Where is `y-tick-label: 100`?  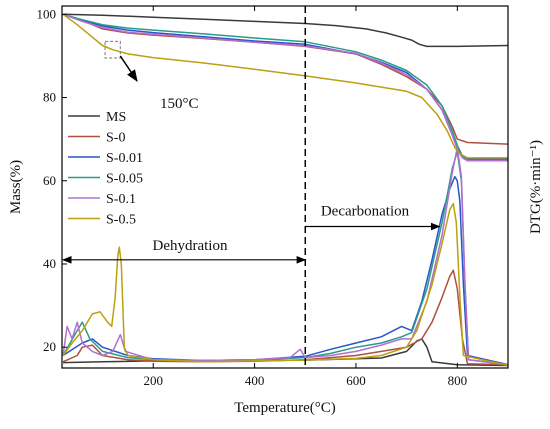 y-tick-label: 100 is located at coordinates (47, 13).